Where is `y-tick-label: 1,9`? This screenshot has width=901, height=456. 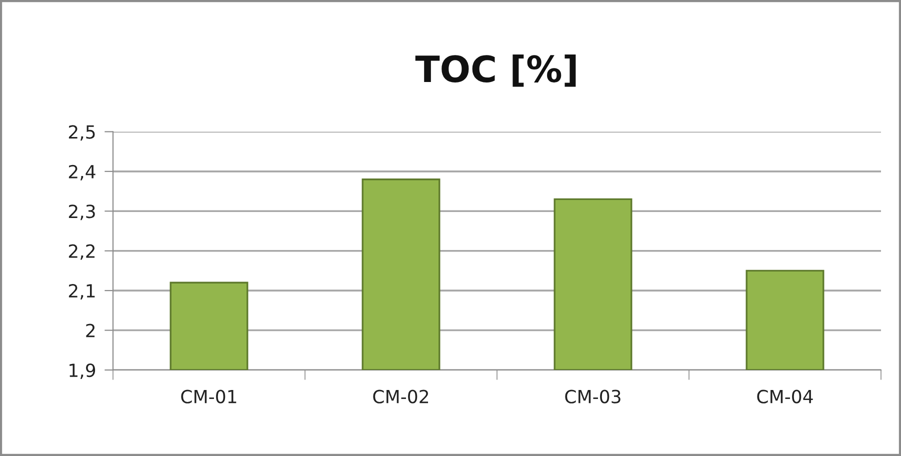 y-tick-label: 1,9 is located at coordinates (83, 371).